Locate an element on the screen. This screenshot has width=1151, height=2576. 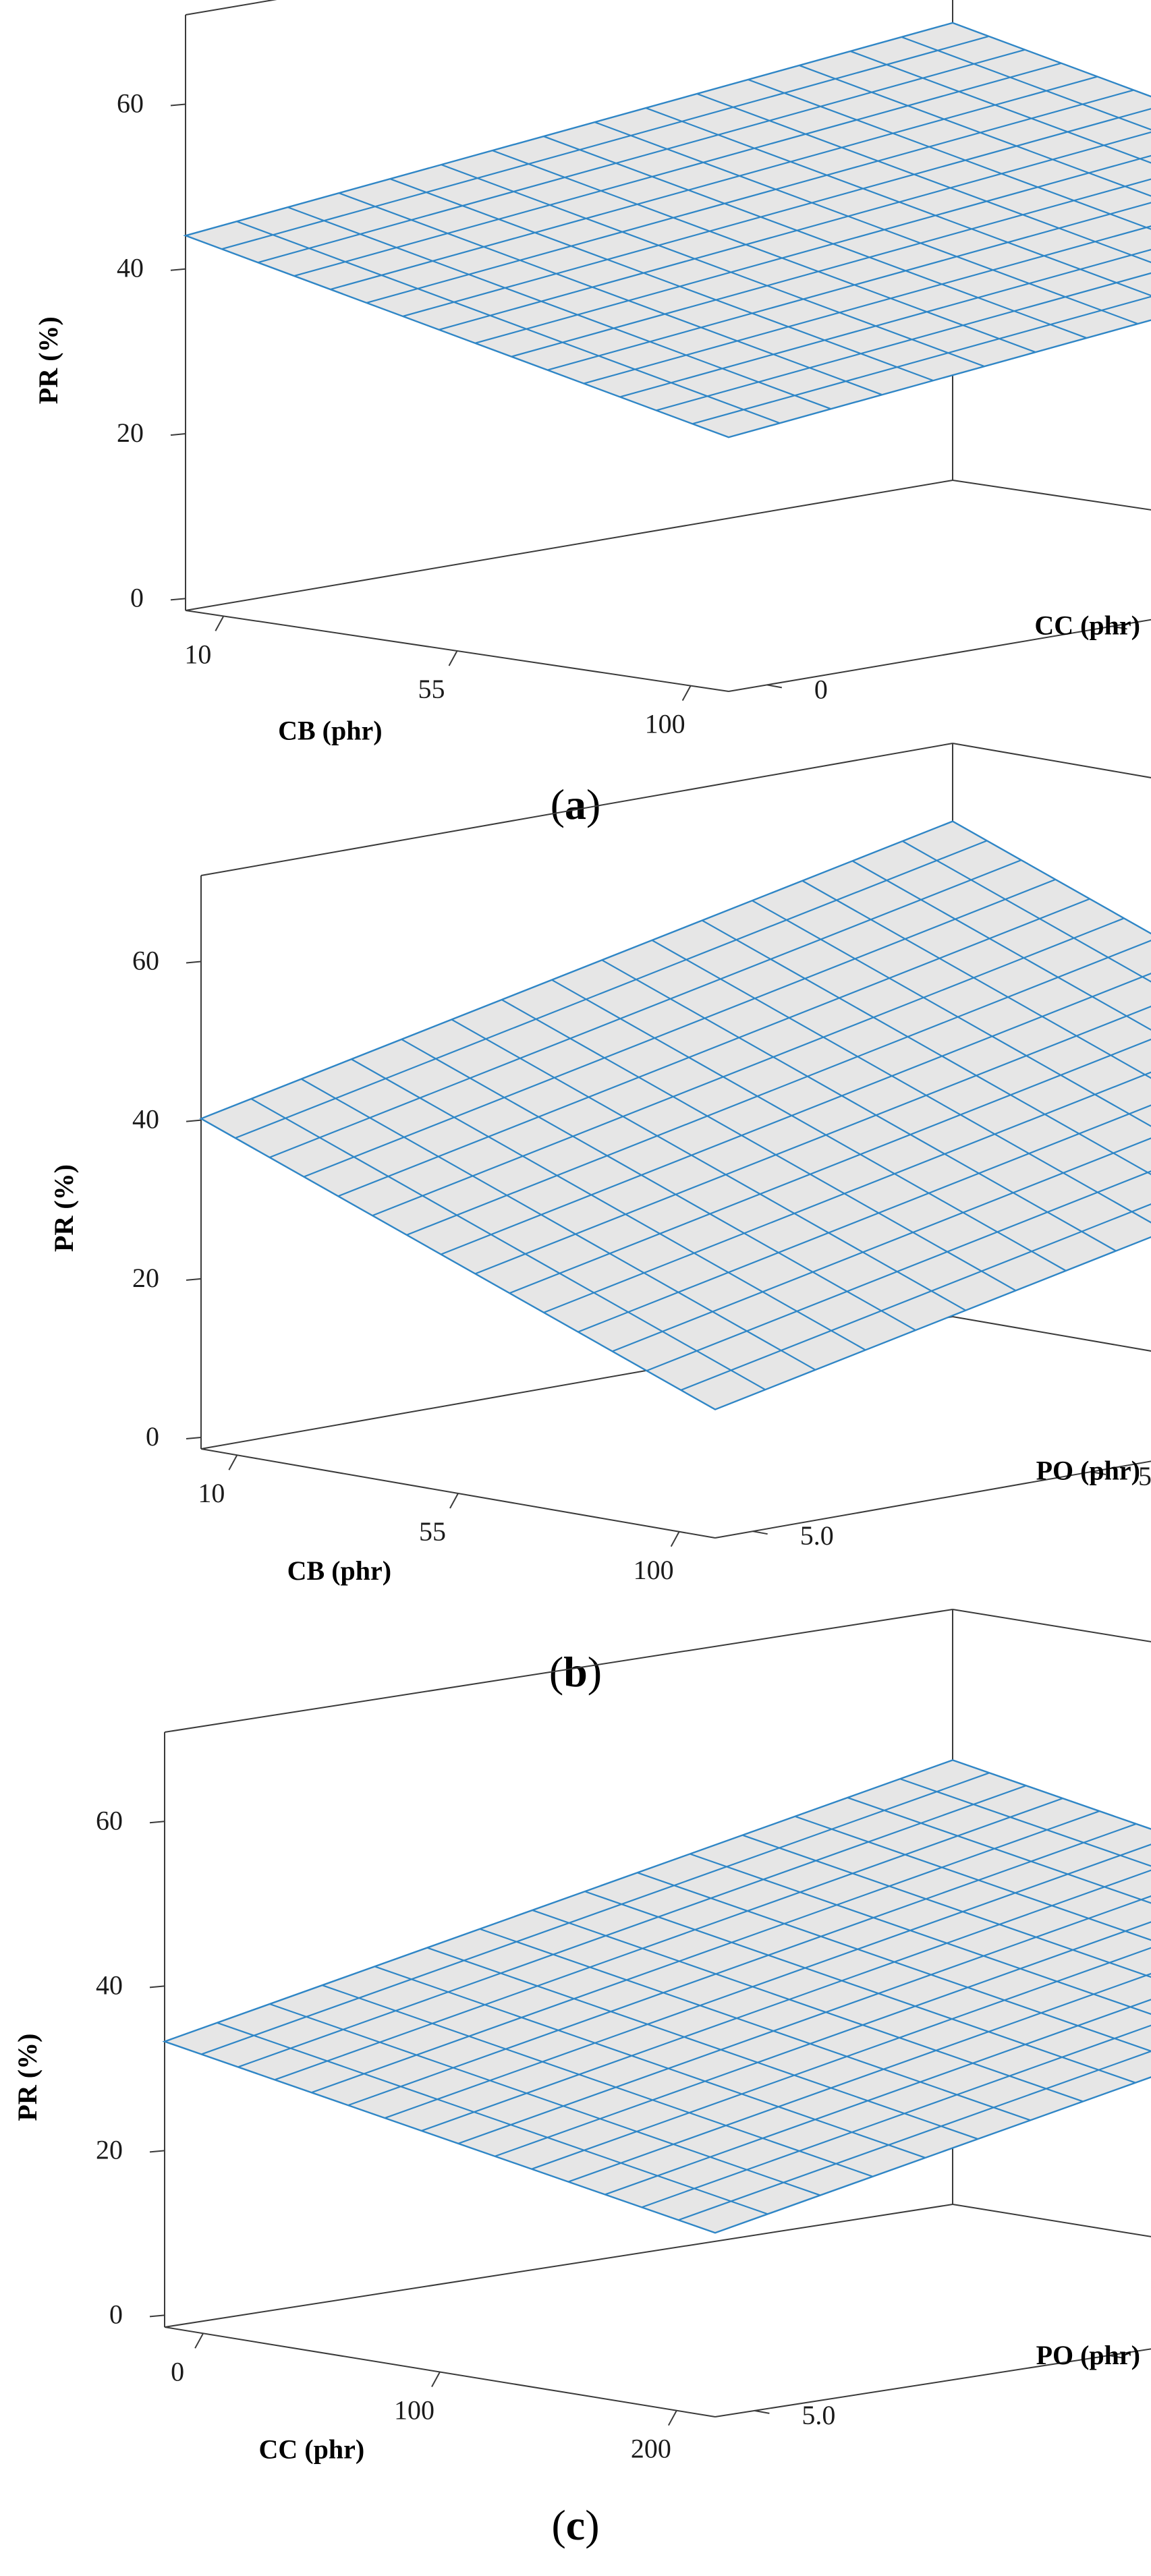
x-axis-title: CC (phr) is located at coordinates (312, 2449).